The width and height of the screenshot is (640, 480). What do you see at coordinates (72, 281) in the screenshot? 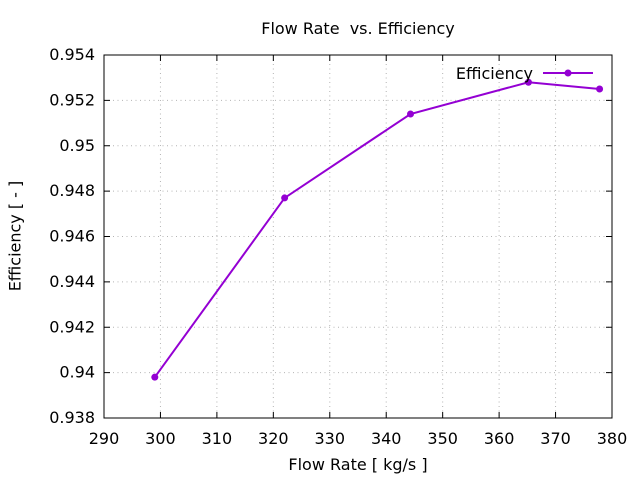
I see `y-tick-label: 0.944` at bounding box center [72, 281].